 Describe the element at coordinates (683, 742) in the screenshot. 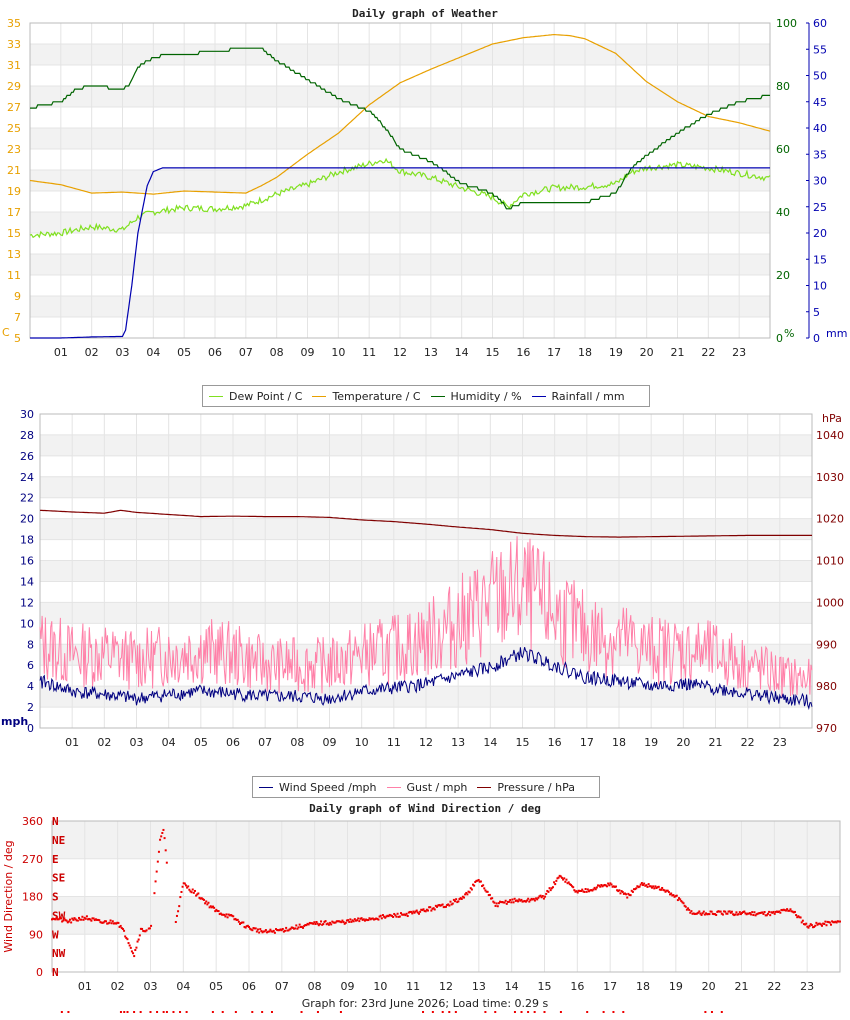

I see `x-tick-label: 20` at that location.